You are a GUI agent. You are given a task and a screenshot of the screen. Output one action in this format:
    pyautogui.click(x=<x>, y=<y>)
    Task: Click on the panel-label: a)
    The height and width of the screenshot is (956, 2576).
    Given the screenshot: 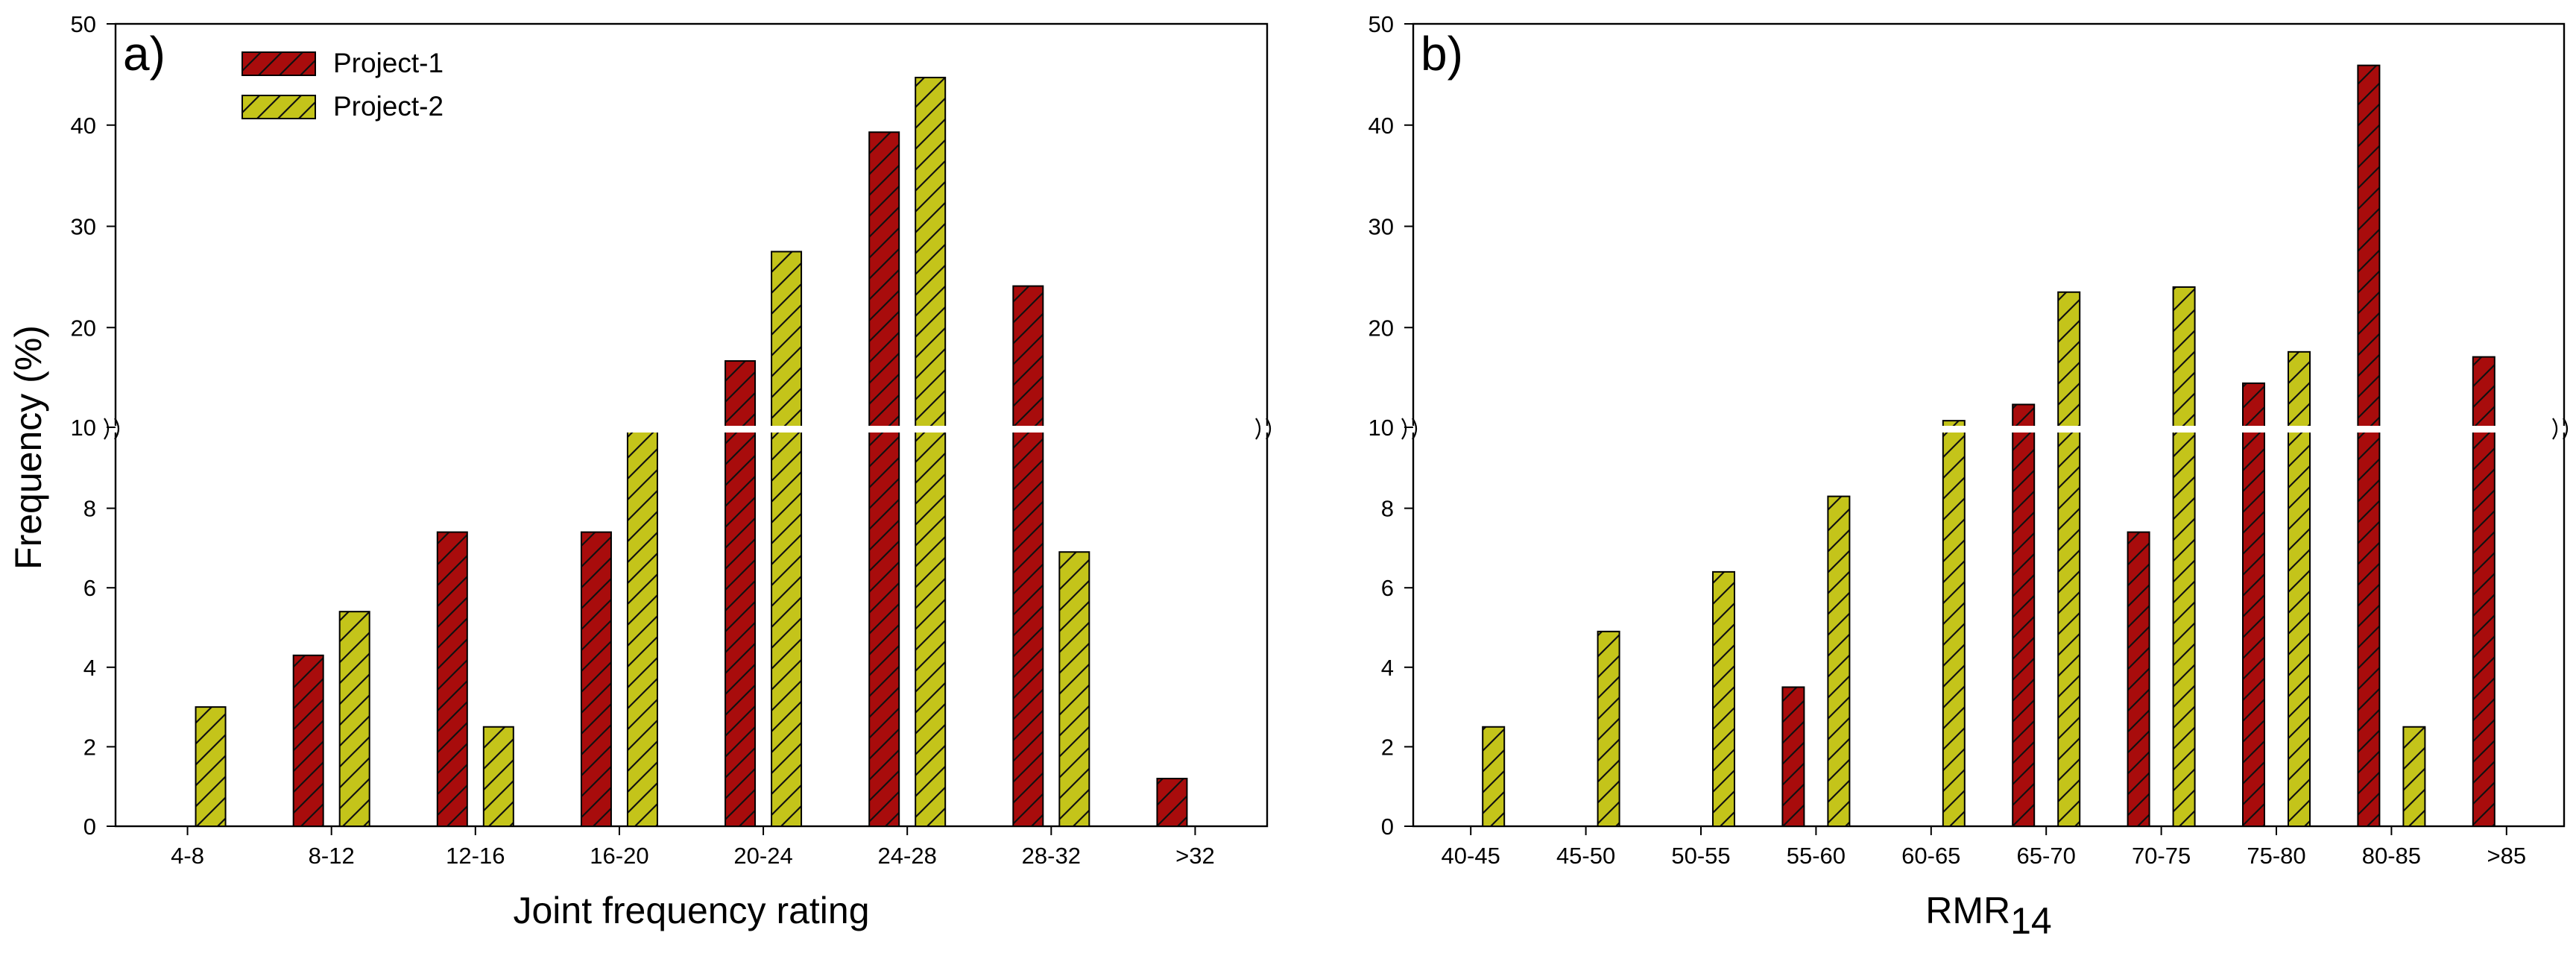 What is the action you would take?
    pyautogui.click(x=144, y=54)
    